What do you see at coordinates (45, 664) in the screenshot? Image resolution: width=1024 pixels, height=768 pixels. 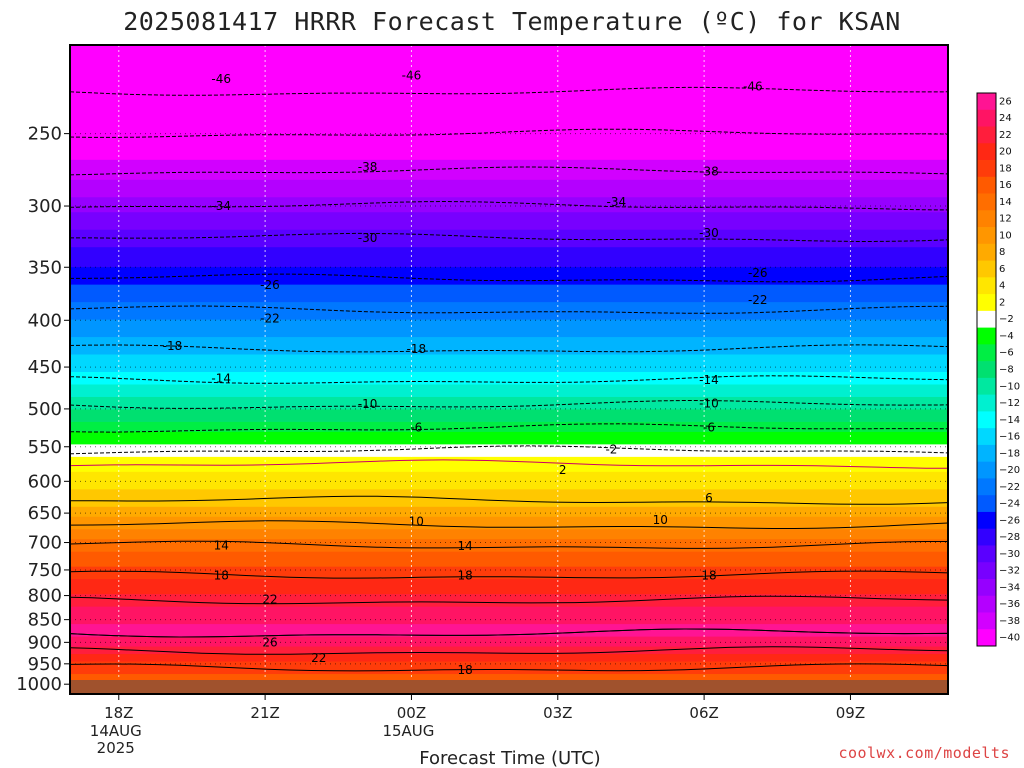 I see `y-tick-label: 950` at bounding box center [45, 664].